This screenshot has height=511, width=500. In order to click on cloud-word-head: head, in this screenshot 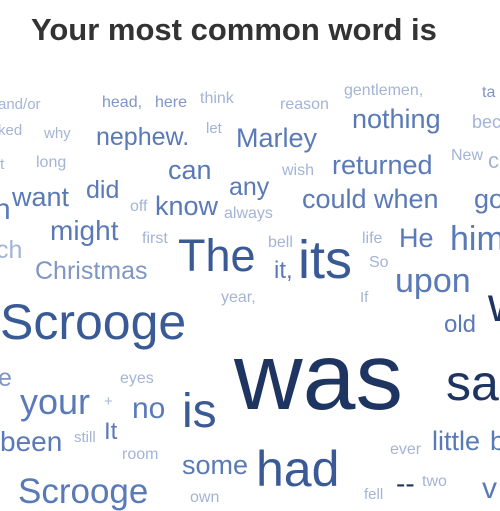, I will do `click(122, 102)`.